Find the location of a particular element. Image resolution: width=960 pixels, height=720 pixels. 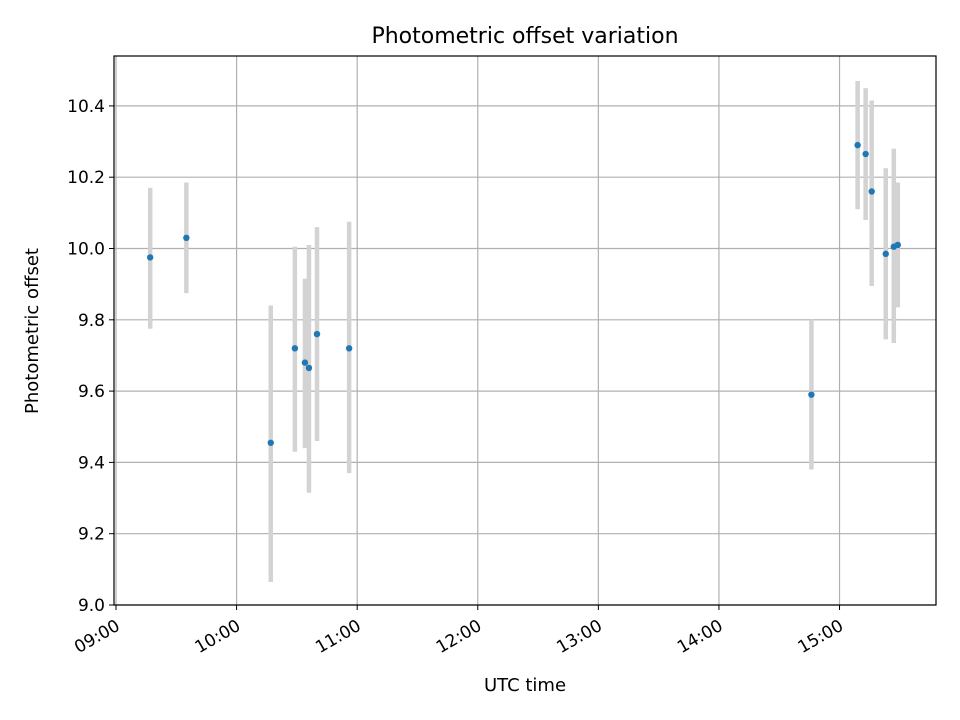

chart-title: Photometric offset variation is located at coordinates (524, 36).